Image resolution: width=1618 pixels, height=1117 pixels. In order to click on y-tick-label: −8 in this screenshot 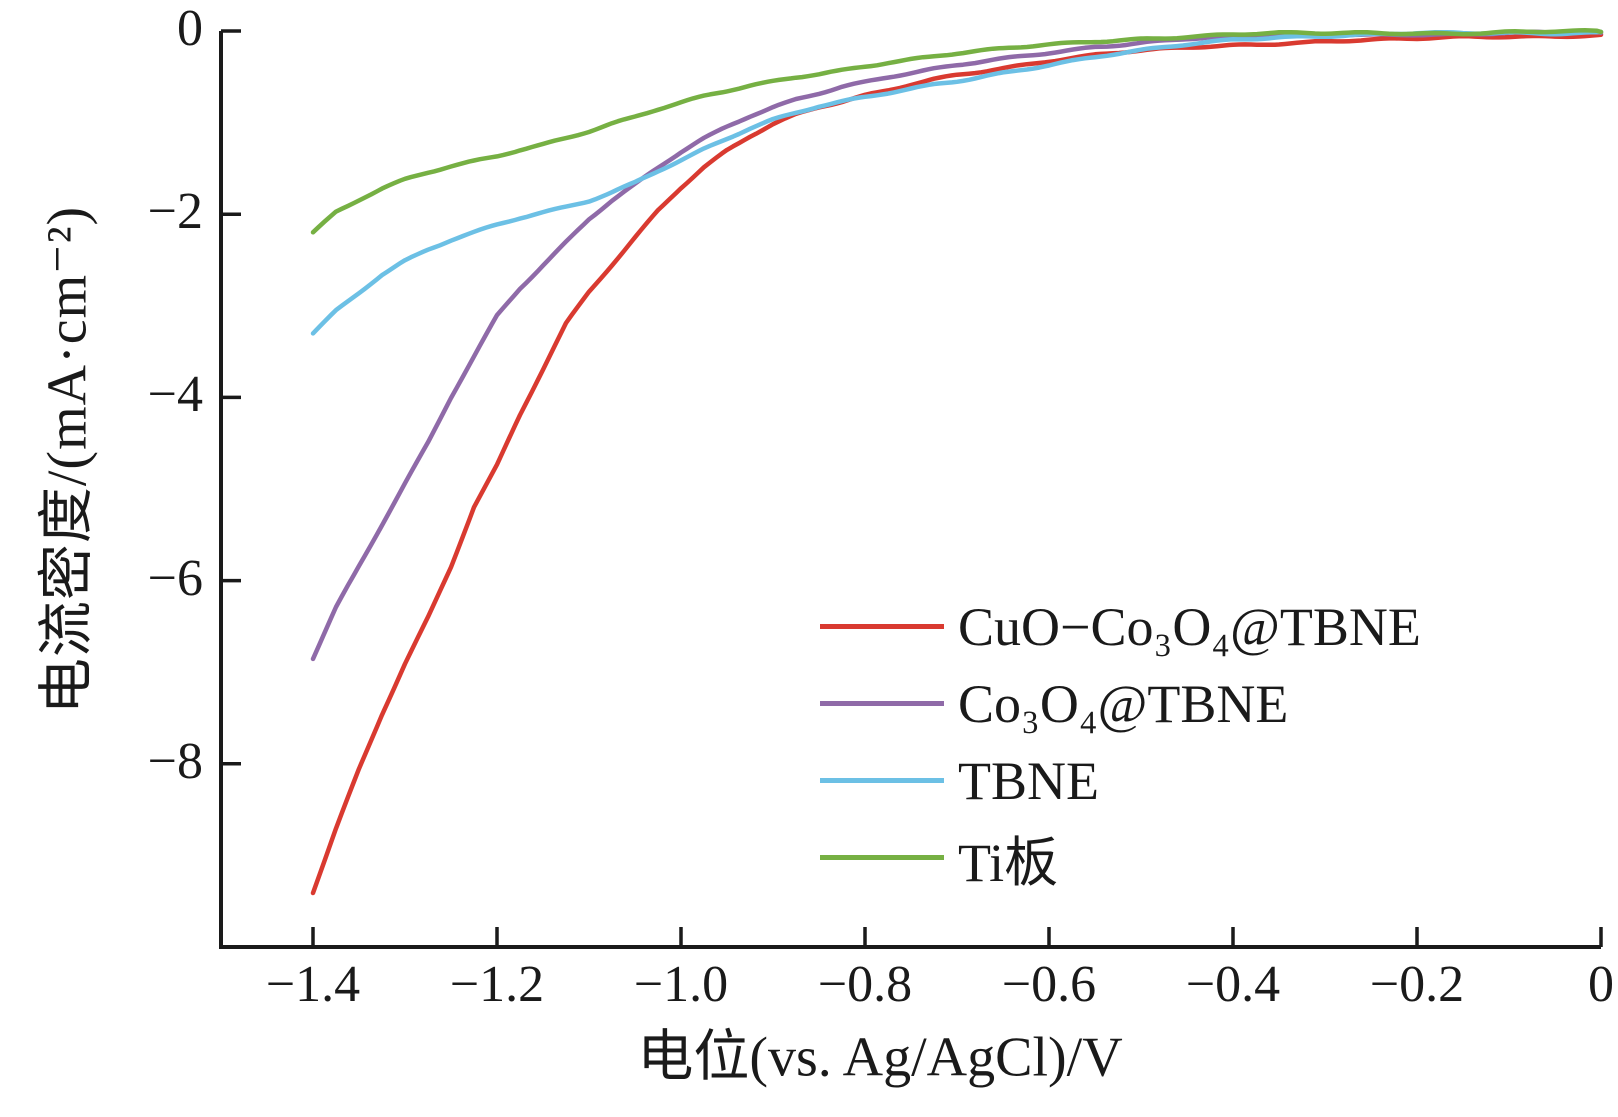, I will do `click(175, 761)`.